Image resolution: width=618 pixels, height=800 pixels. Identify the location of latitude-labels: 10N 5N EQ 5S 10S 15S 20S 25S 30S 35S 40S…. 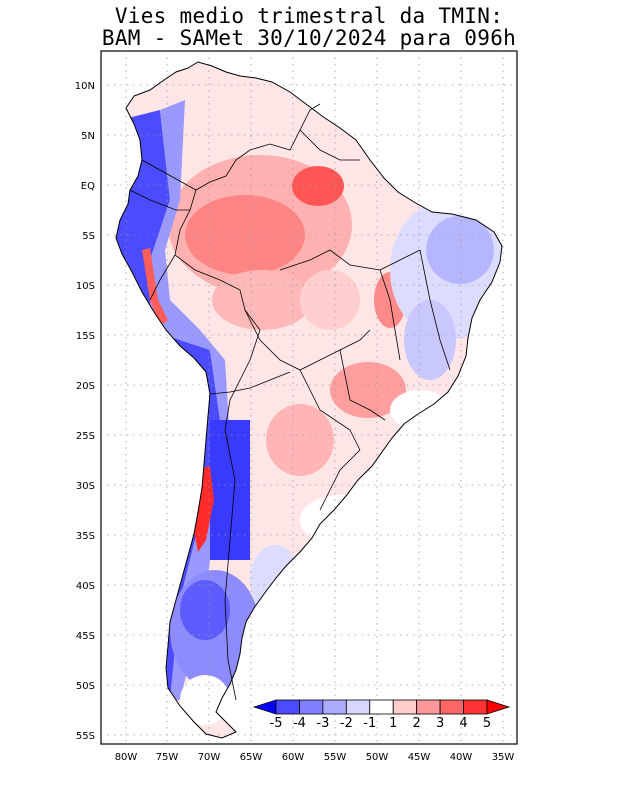
(85, 411).